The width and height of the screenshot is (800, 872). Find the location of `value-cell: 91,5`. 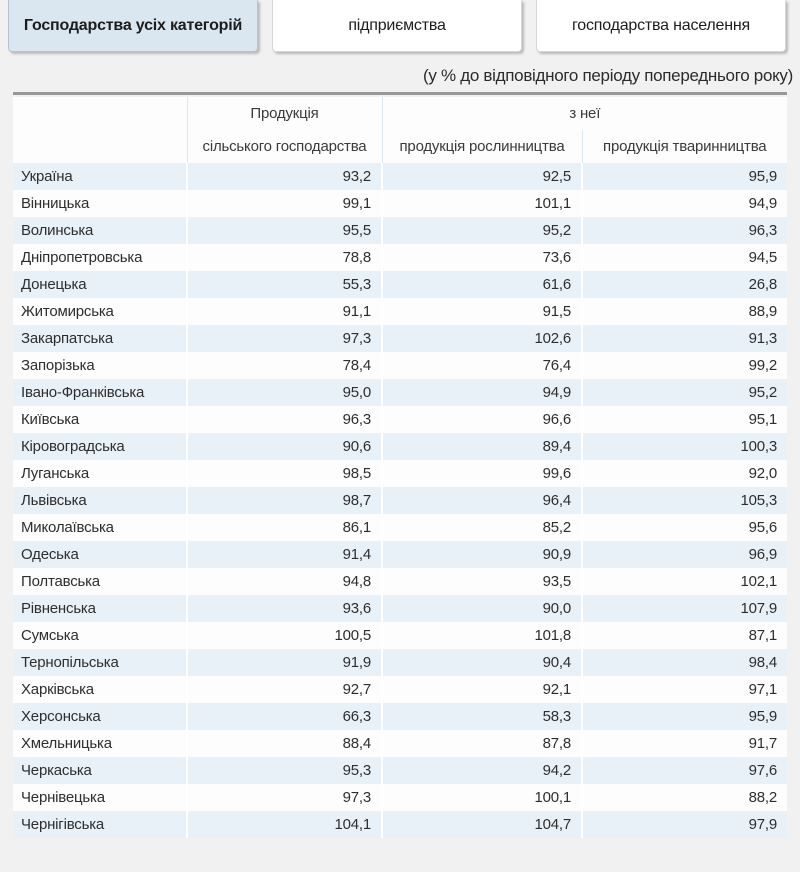

value-cell: 91,5 is located at coordinates (481, 311).